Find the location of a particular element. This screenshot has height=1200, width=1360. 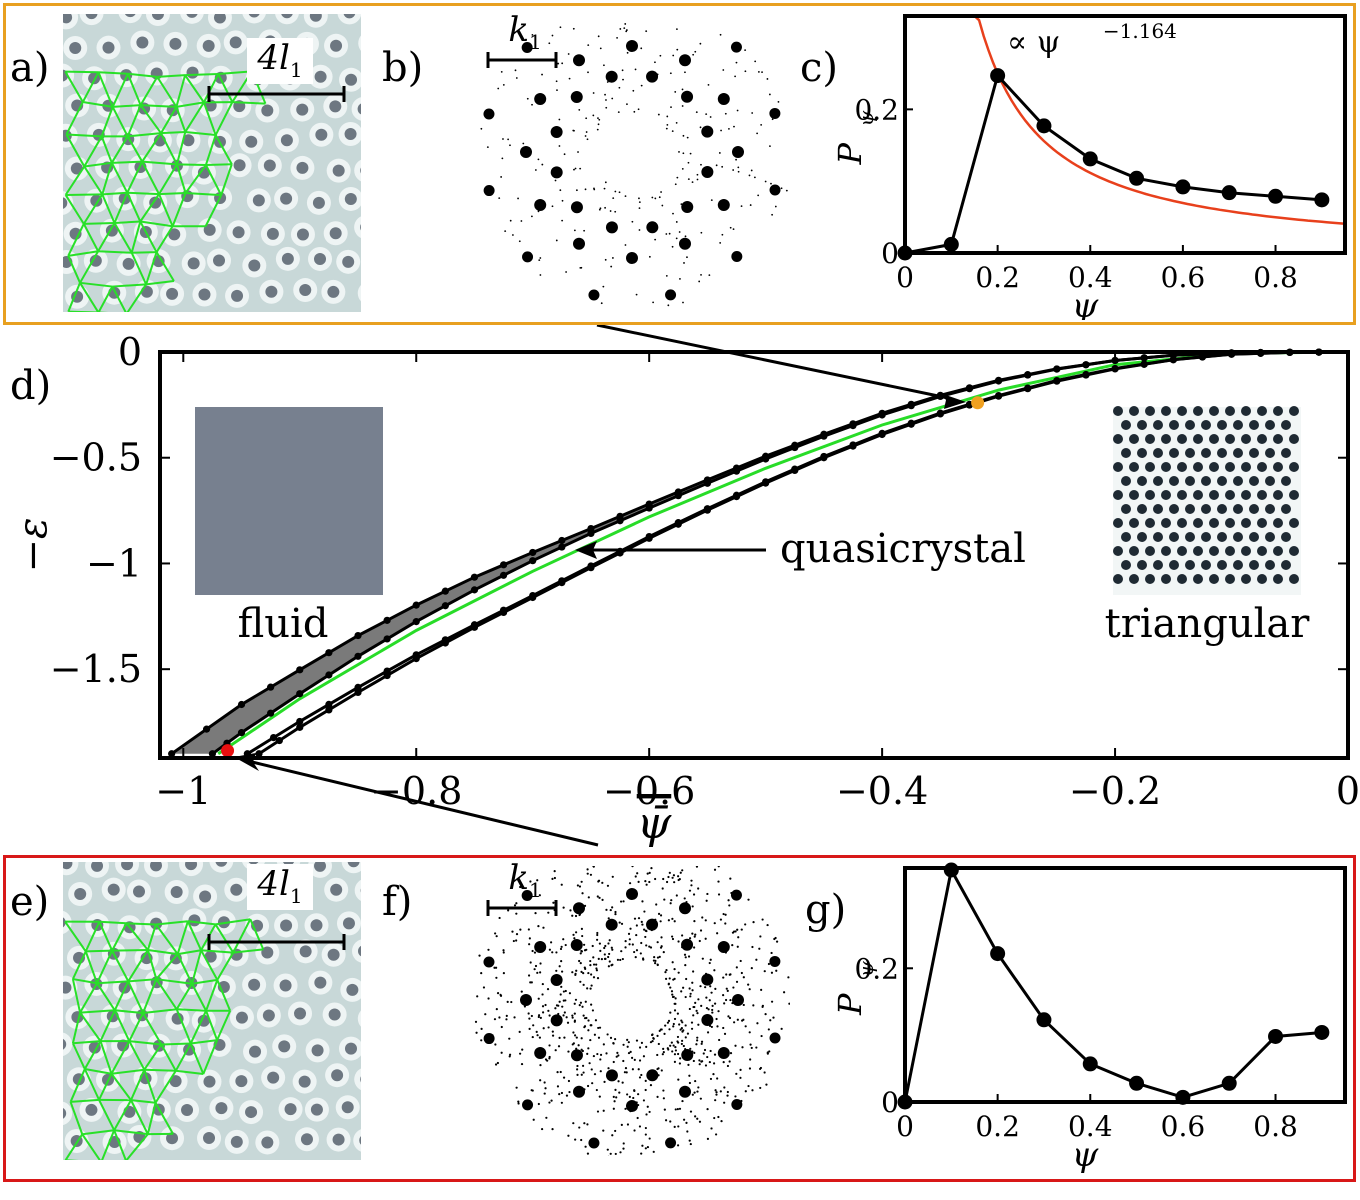

triangular-inset is located at coordinates (1207, 500).